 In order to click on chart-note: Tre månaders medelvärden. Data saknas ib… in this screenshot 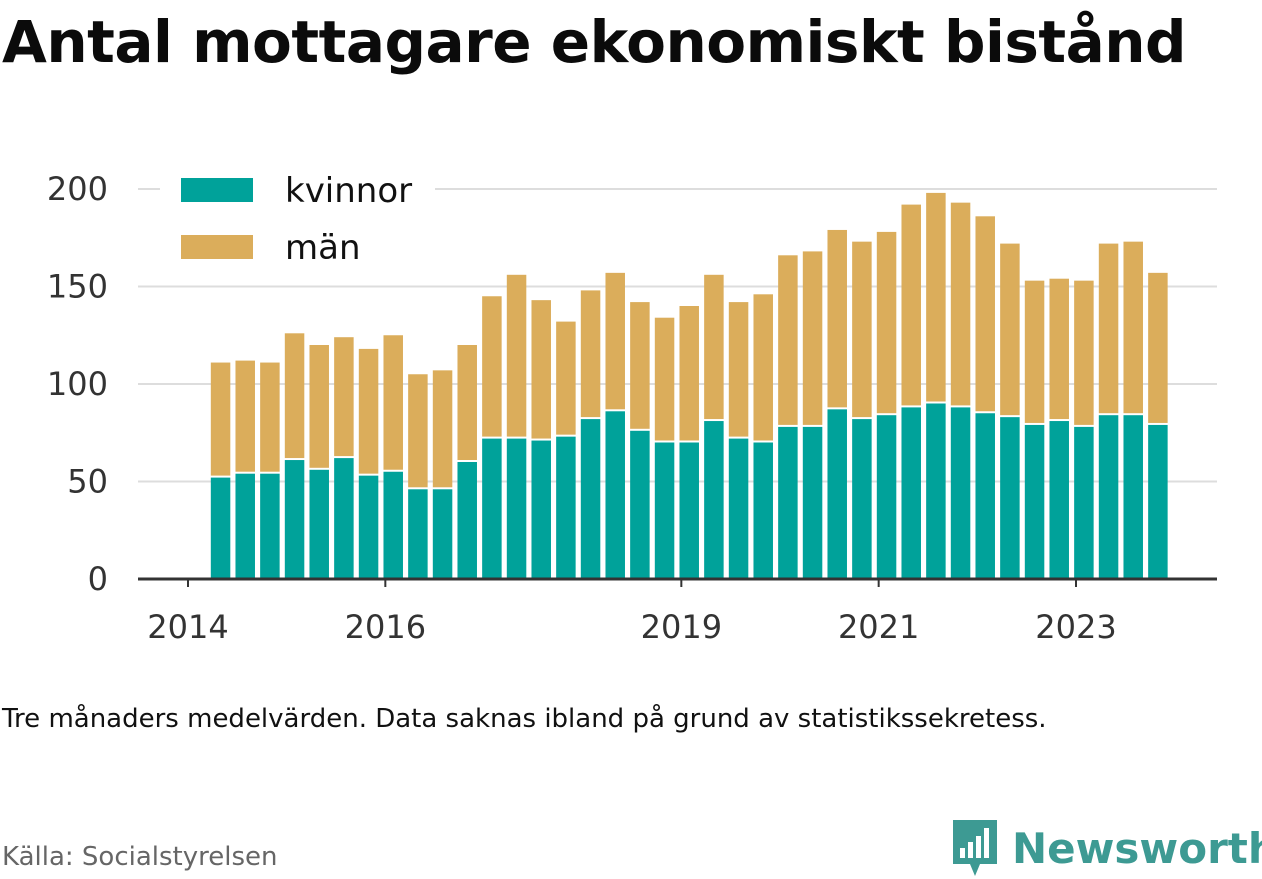, I will do `click(524, 719)`.